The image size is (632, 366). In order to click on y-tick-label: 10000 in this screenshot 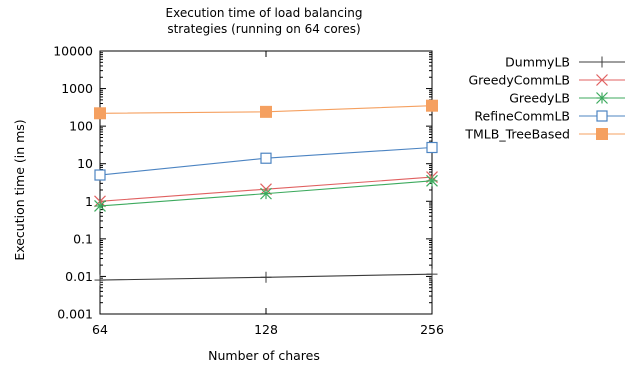, I will do `click(73, 51)`.